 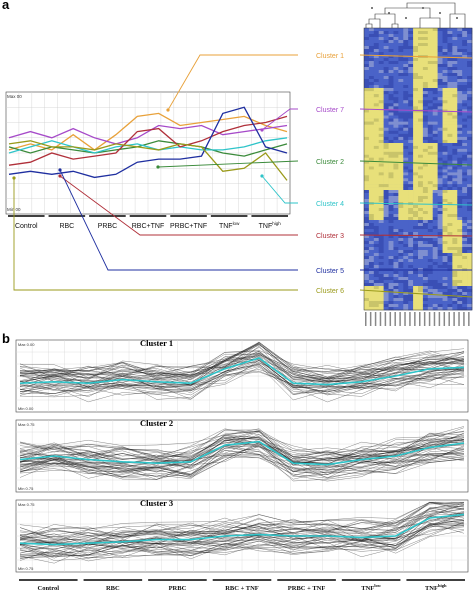 I want to click on condition-label: TNFlow, so click(x=371, y=587).